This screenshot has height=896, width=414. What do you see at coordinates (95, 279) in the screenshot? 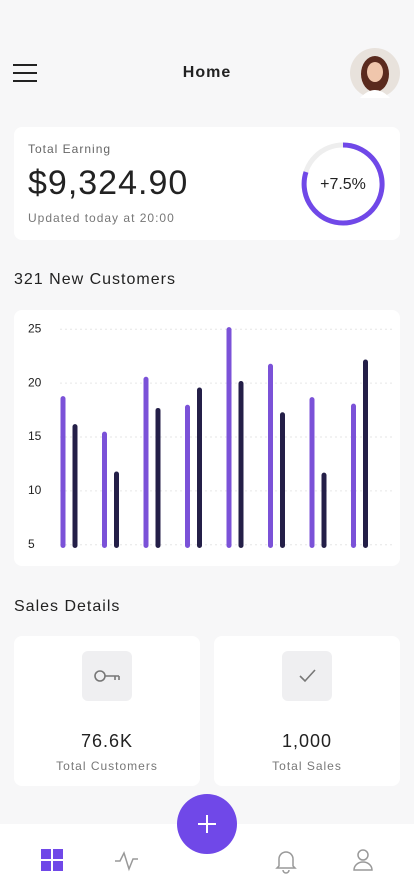
I see `chart-title: 321 New Customers` at bounding box center [95, 279].